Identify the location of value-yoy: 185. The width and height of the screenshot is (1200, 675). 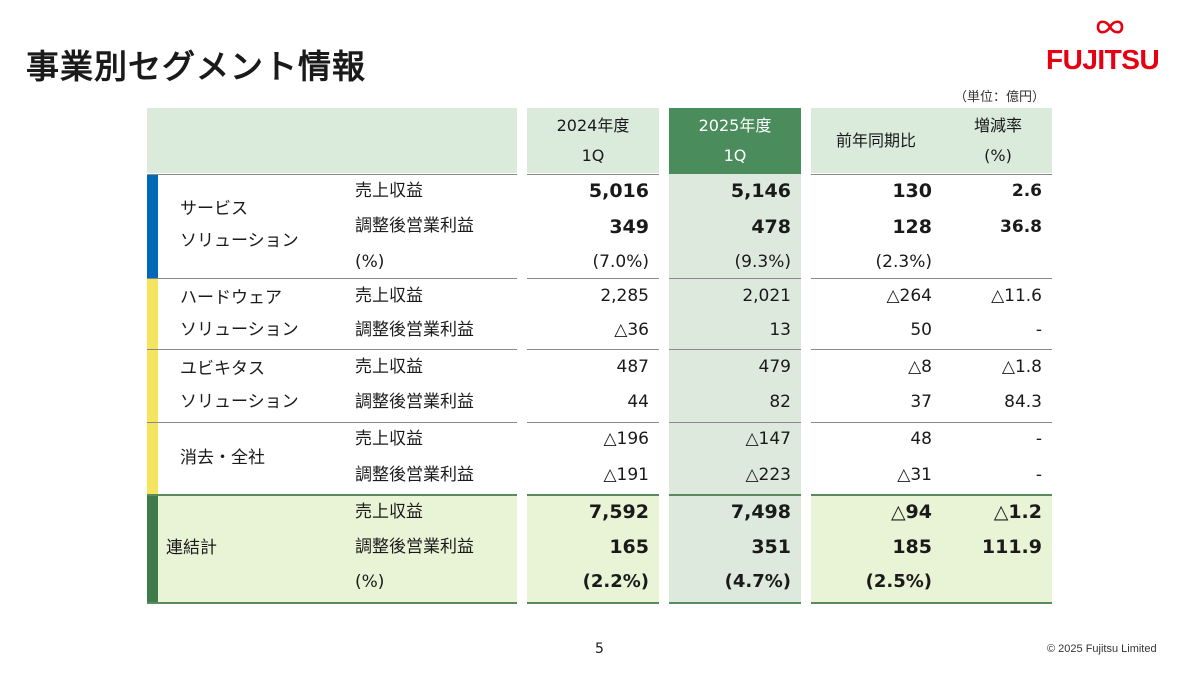
(912, 547).